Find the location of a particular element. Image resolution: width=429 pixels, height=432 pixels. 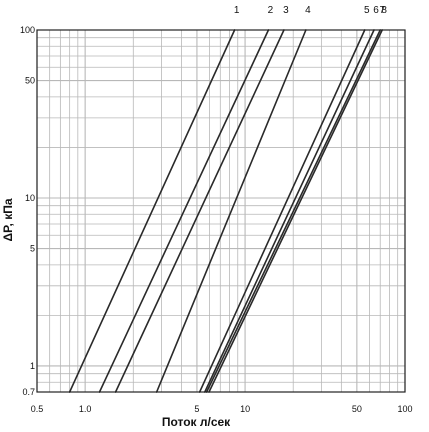

series-label-3: 3 is located at coordinates (286, 10).